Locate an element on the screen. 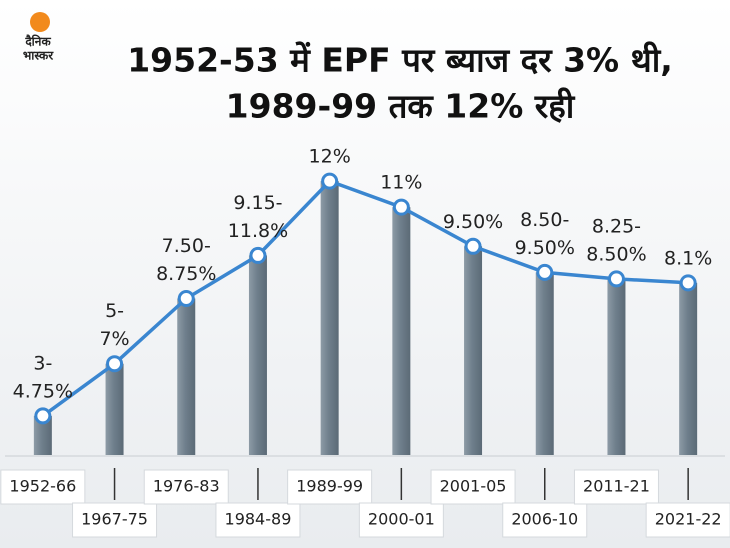  logo-sun is located at coordinates (40, 22).